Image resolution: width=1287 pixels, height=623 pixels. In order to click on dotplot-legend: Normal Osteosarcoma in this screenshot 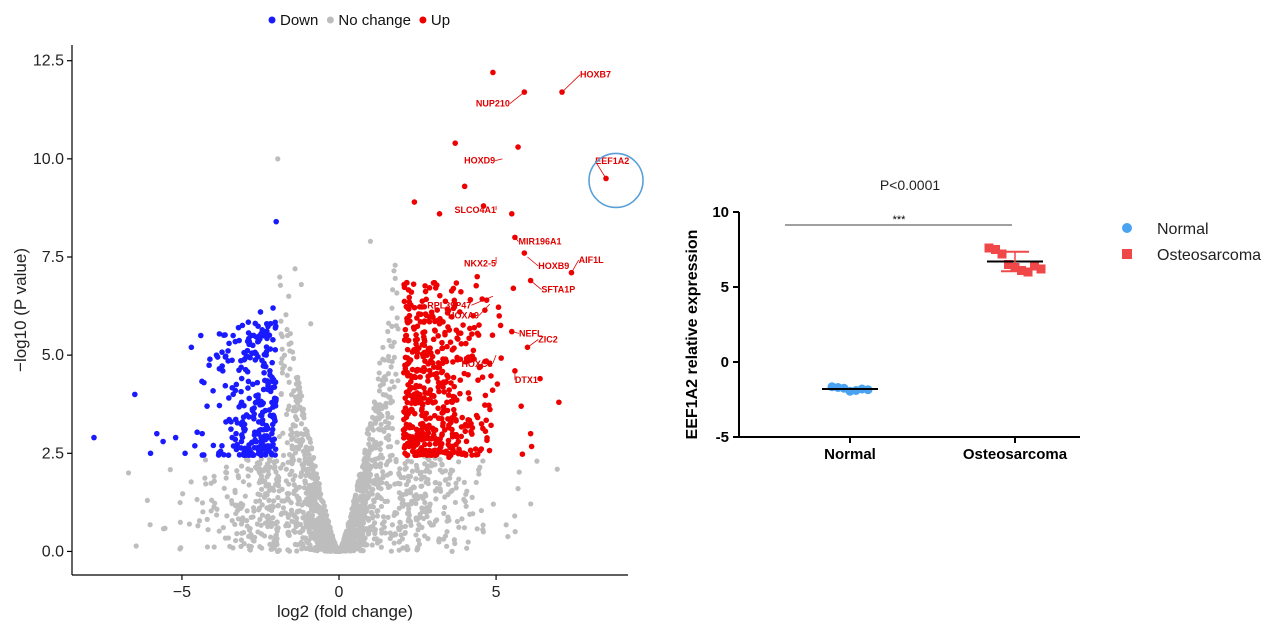, I will do `click(1191, 242)`.